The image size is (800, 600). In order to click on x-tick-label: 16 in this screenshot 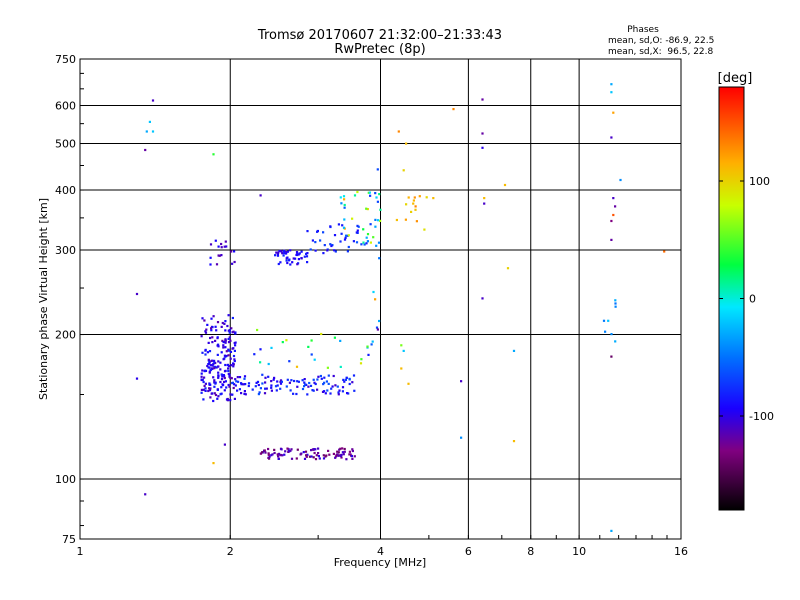, I will do `click(681, 551)`.